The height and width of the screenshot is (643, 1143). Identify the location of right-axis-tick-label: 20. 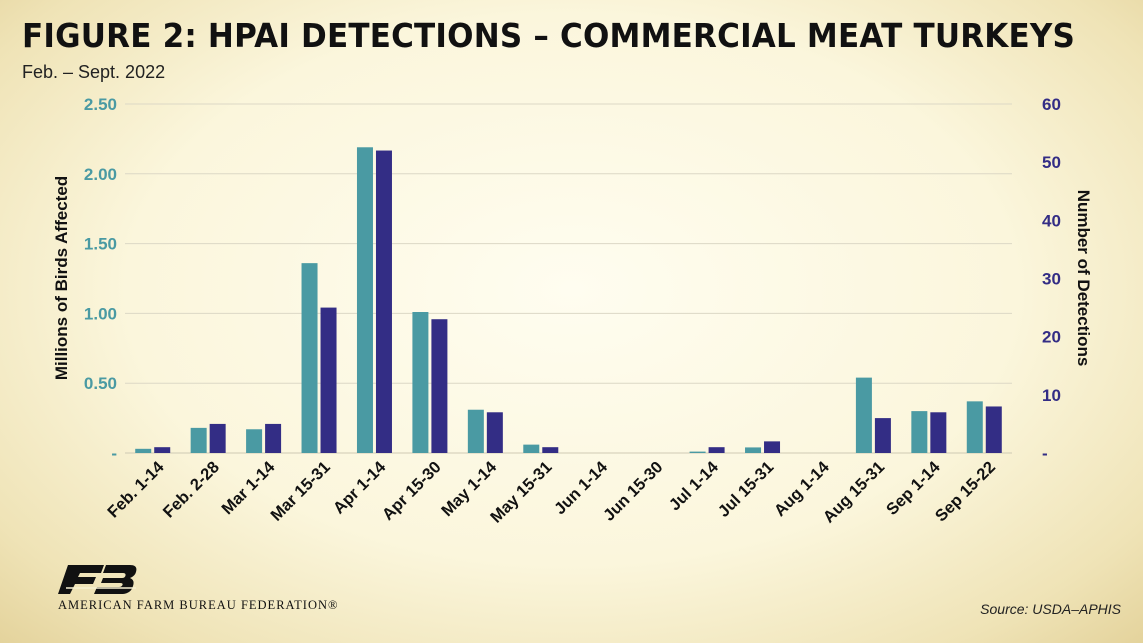
(1051, 337).